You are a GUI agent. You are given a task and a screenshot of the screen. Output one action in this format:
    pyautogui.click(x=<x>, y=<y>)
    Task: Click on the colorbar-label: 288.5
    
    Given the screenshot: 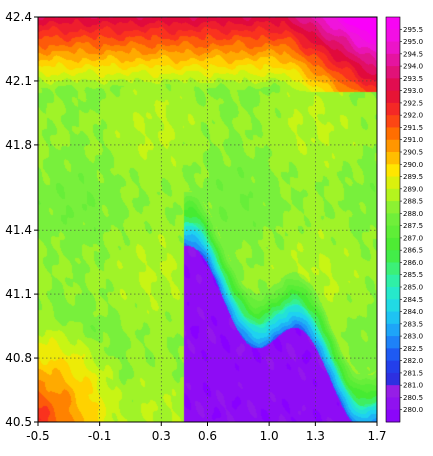 What is the action you would take?
    pyautogui.click(x=413, y=202)
    